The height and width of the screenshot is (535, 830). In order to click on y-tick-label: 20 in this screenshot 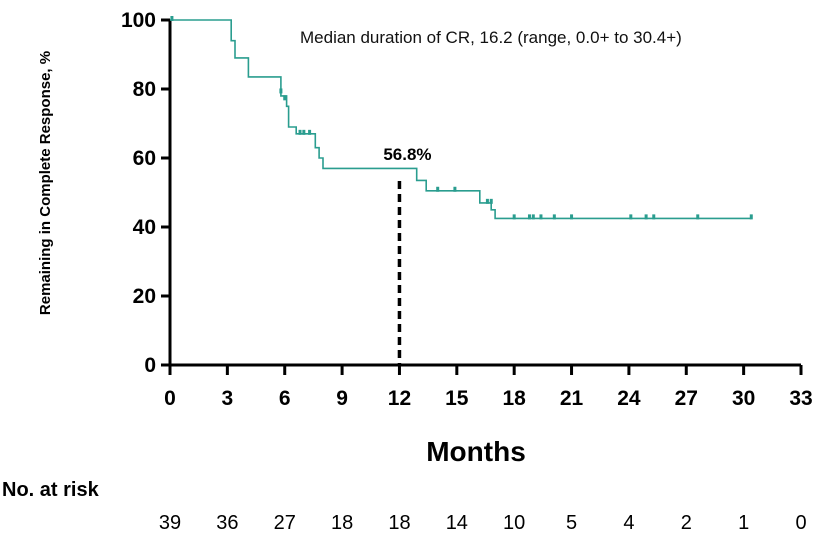, I will do `click(144, 296)`.